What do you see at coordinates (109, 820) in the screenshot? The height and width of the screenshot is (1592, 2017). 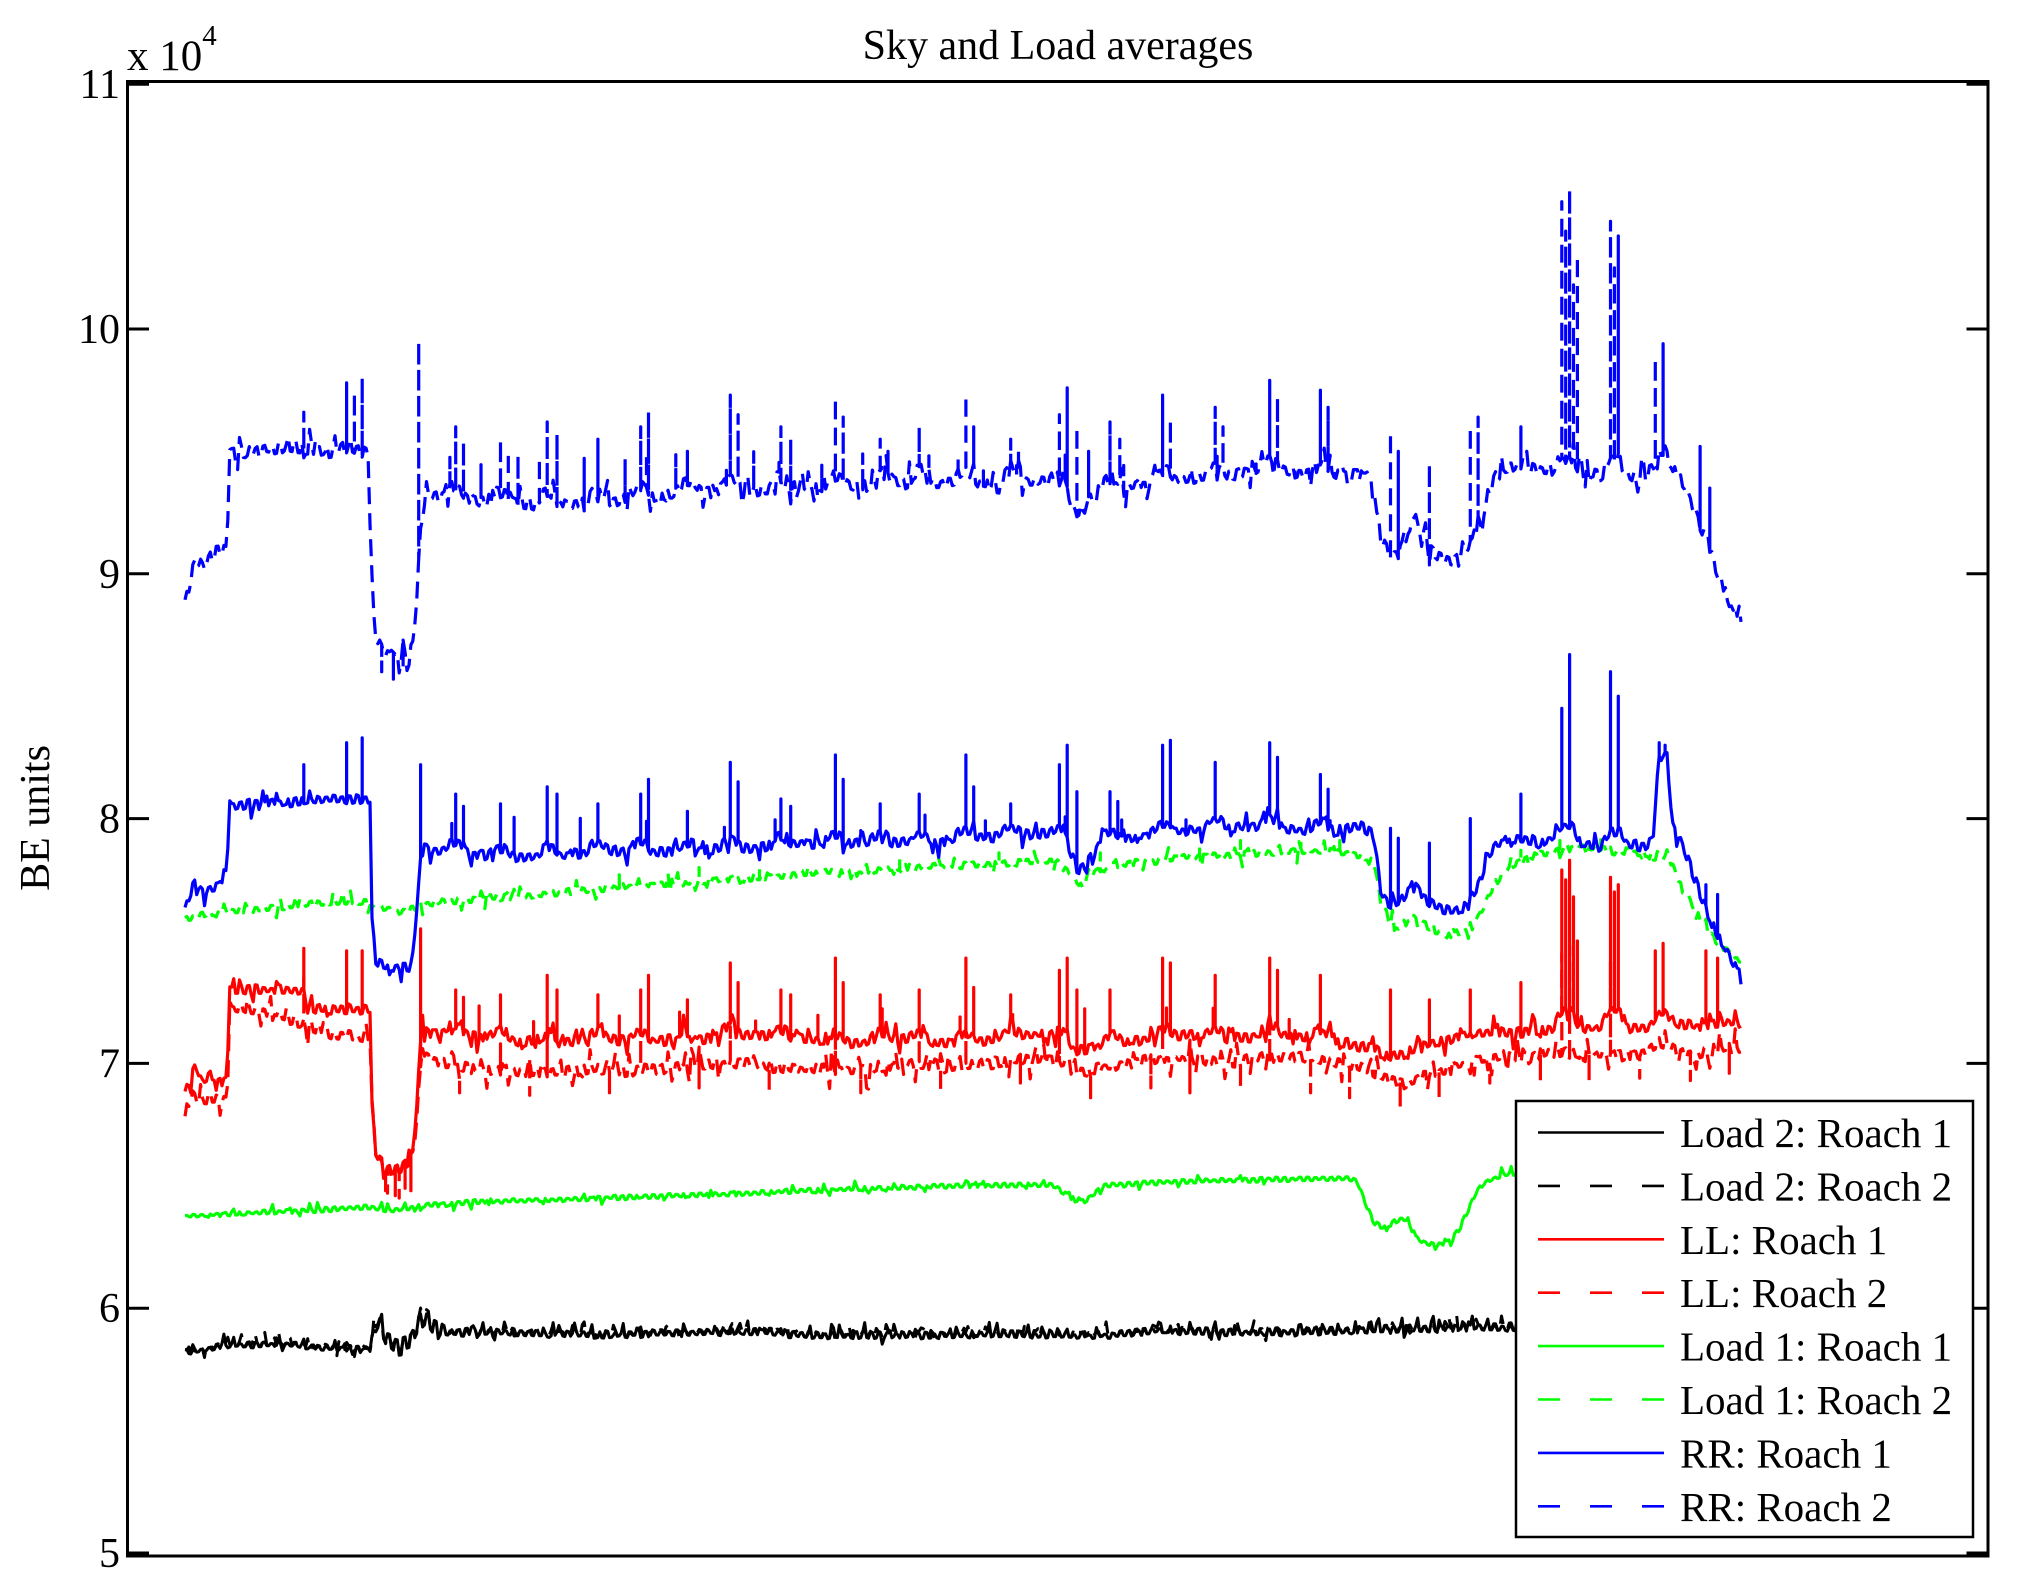 I see `svg-text: 8` at bounding box center [109, 820].